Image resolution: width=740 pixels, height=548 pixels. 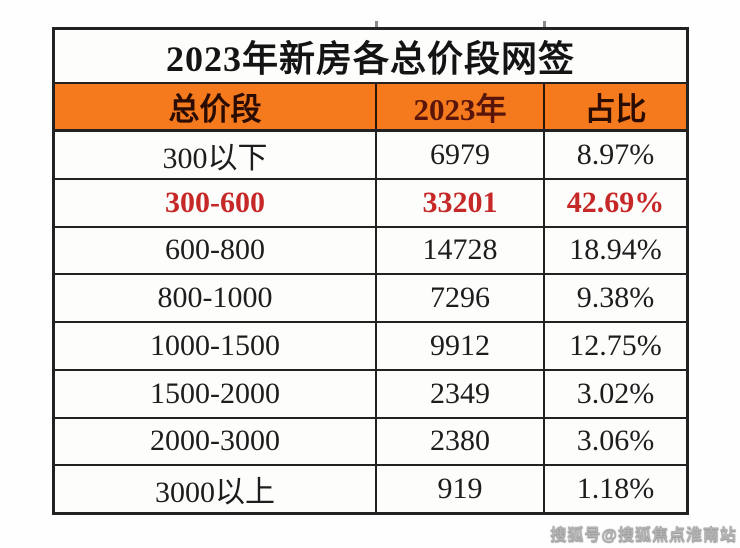 I want to click on table-row: 2000-3000 2380 3.06%, so click(x=370, y=440).